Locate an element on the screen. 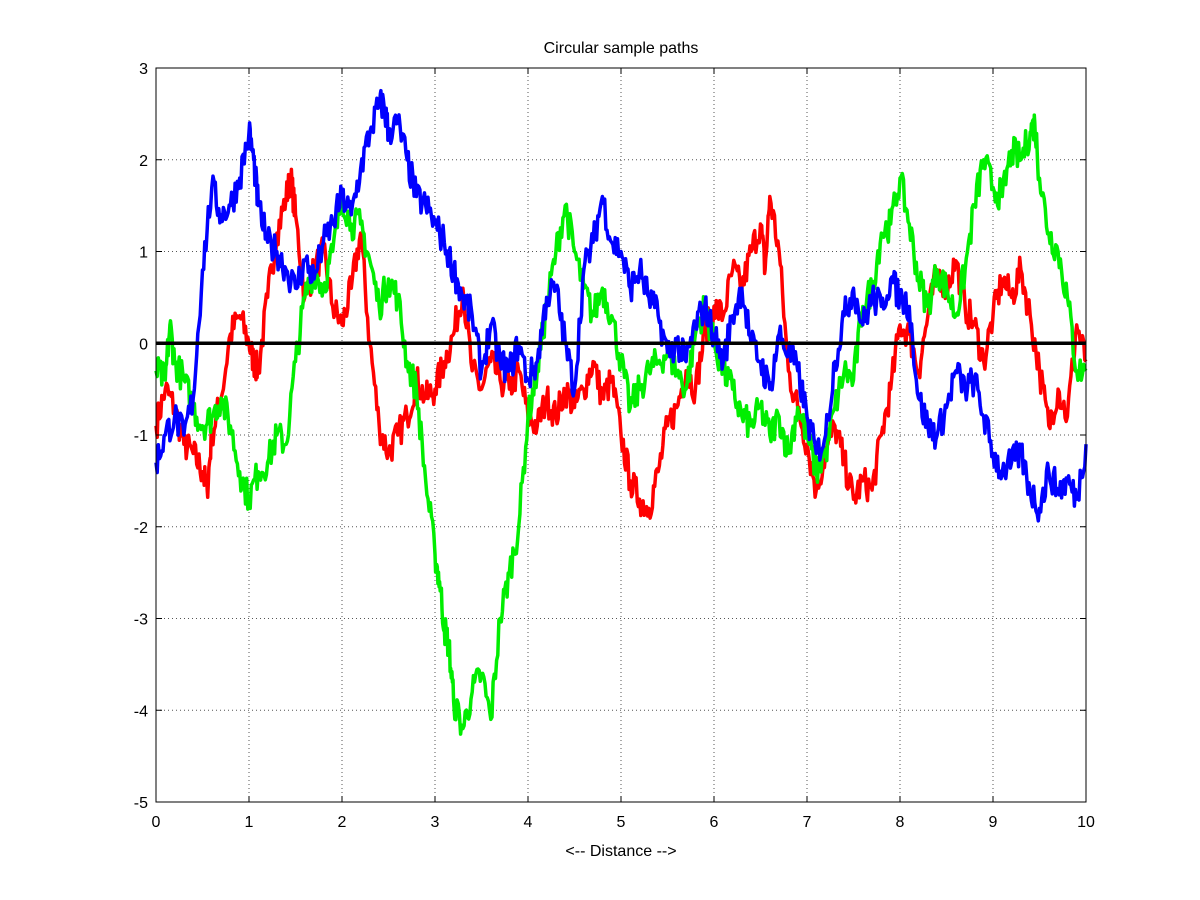  x-tick-label: 7 is located at coordinates (807, 822).